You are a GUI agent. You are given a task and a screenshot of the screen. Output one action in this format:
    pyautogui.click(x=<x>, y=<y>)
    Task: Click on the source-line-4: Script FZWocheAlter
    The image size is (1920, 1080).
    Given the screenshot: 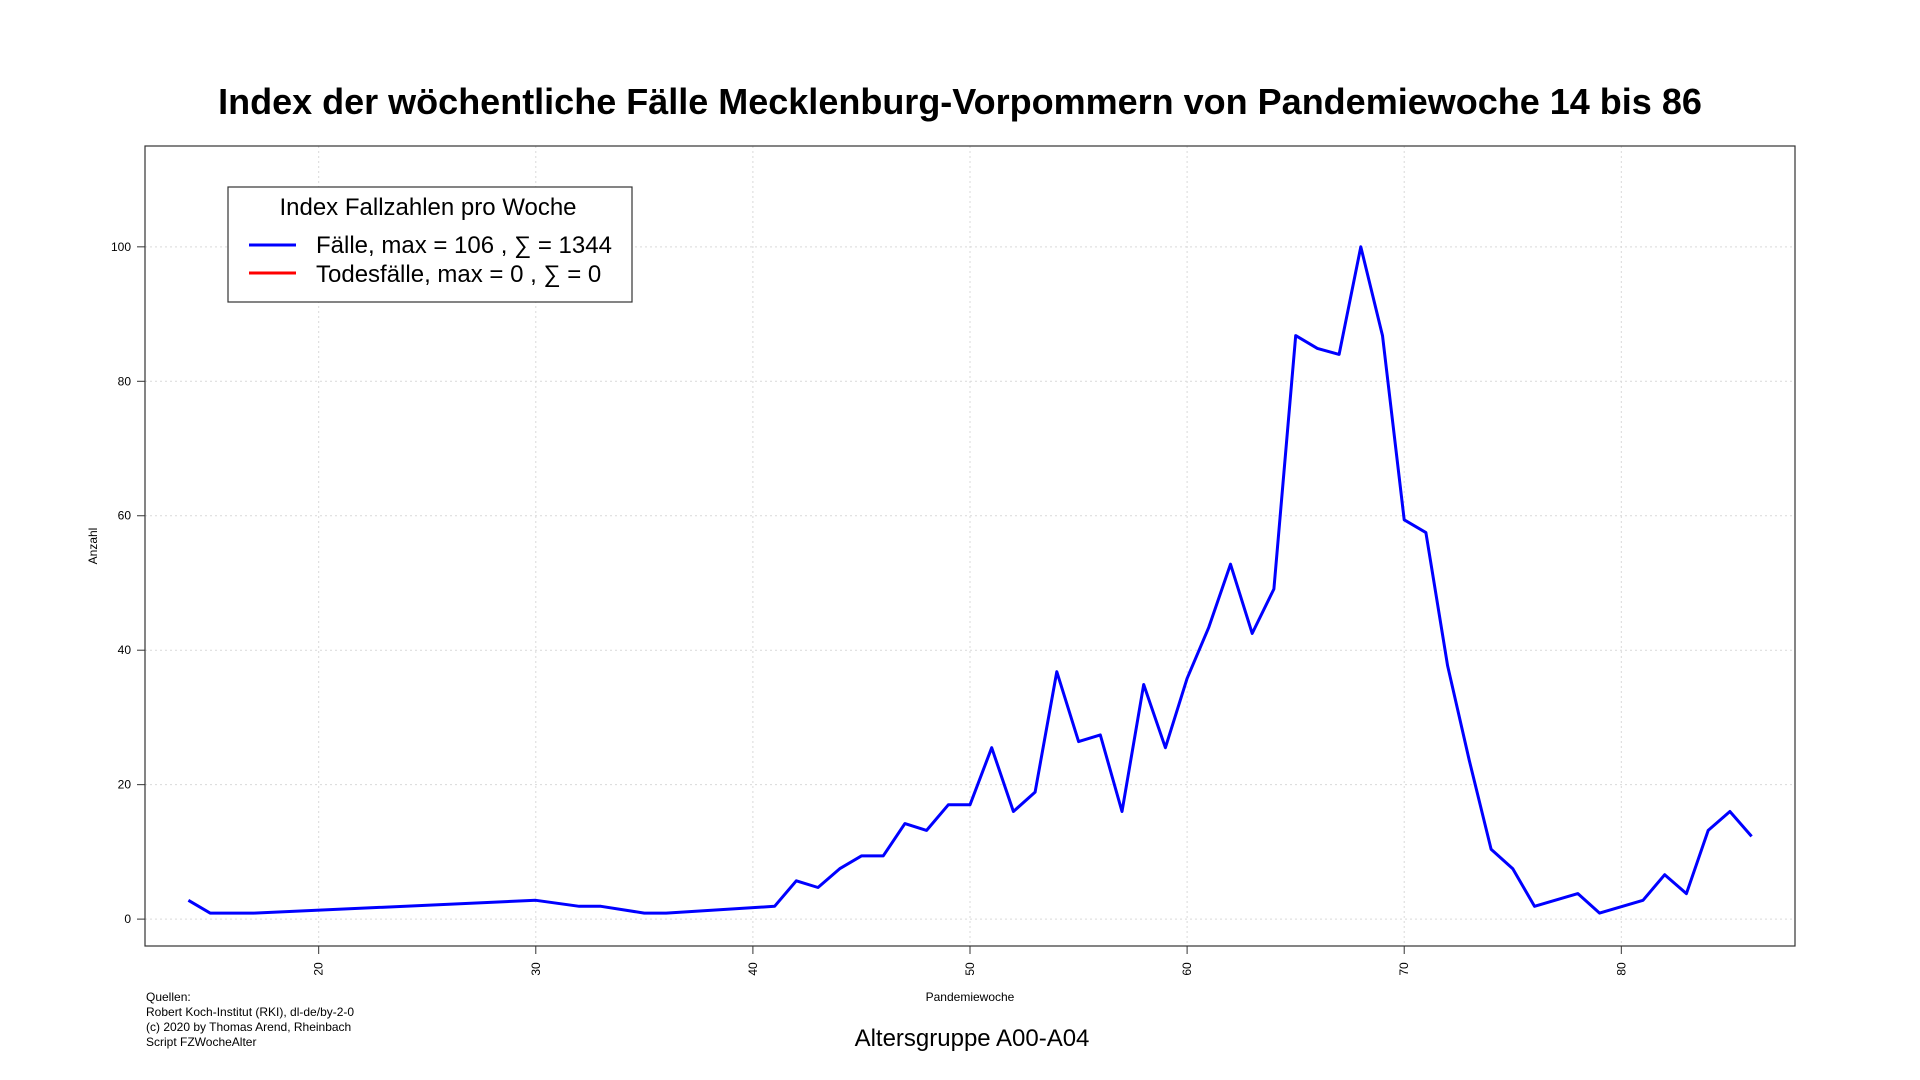 What is the action you would take?
    pyautogui.click(x=201, y=1042)
    